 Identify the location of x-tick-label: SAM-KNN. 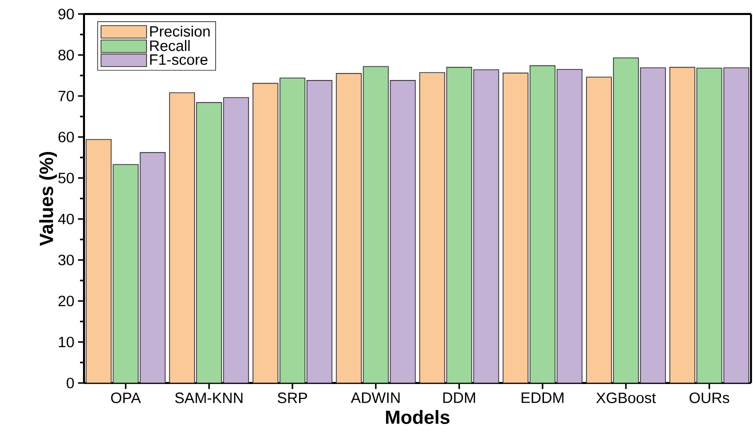
(208, 398).